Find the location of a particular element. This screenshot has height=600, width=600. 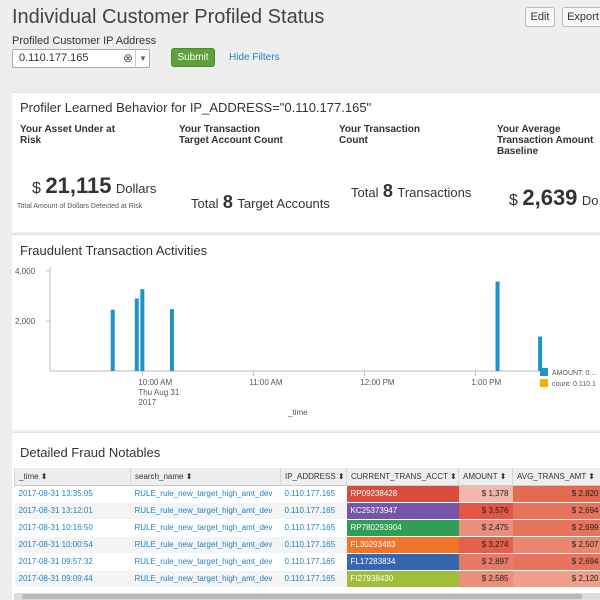

x-tick-label: Thu Aug 31 is located at coordinates (158, 392).